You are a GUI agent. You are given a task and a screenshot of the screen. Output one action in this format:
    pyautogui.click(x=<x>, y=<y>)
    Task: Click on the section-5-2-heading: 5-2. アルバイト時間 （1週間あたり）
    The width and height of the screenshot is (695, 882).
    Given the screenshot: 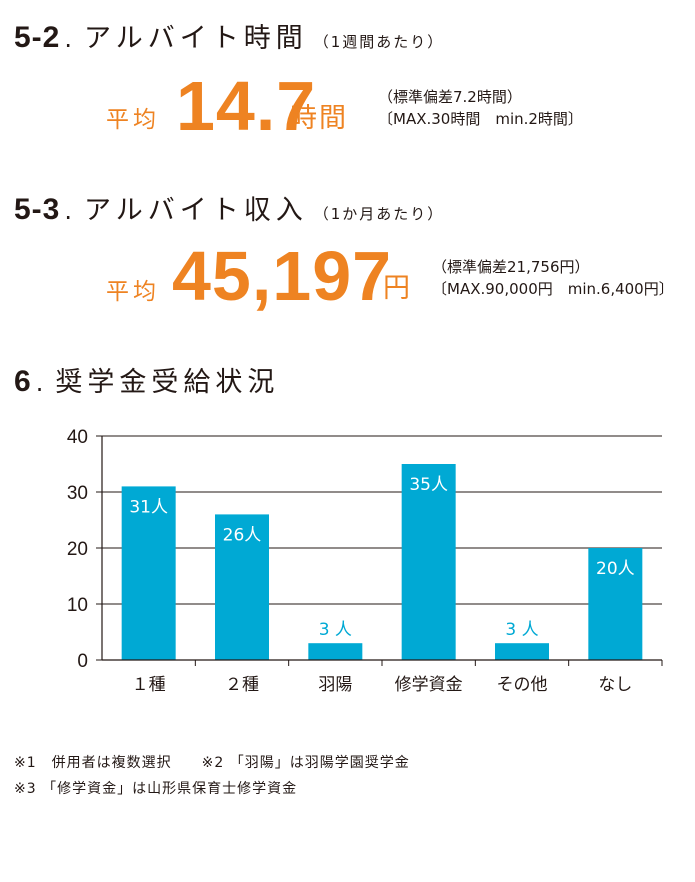 What is the action you would take?
    pyautogui.click(x=229, y=35)
    